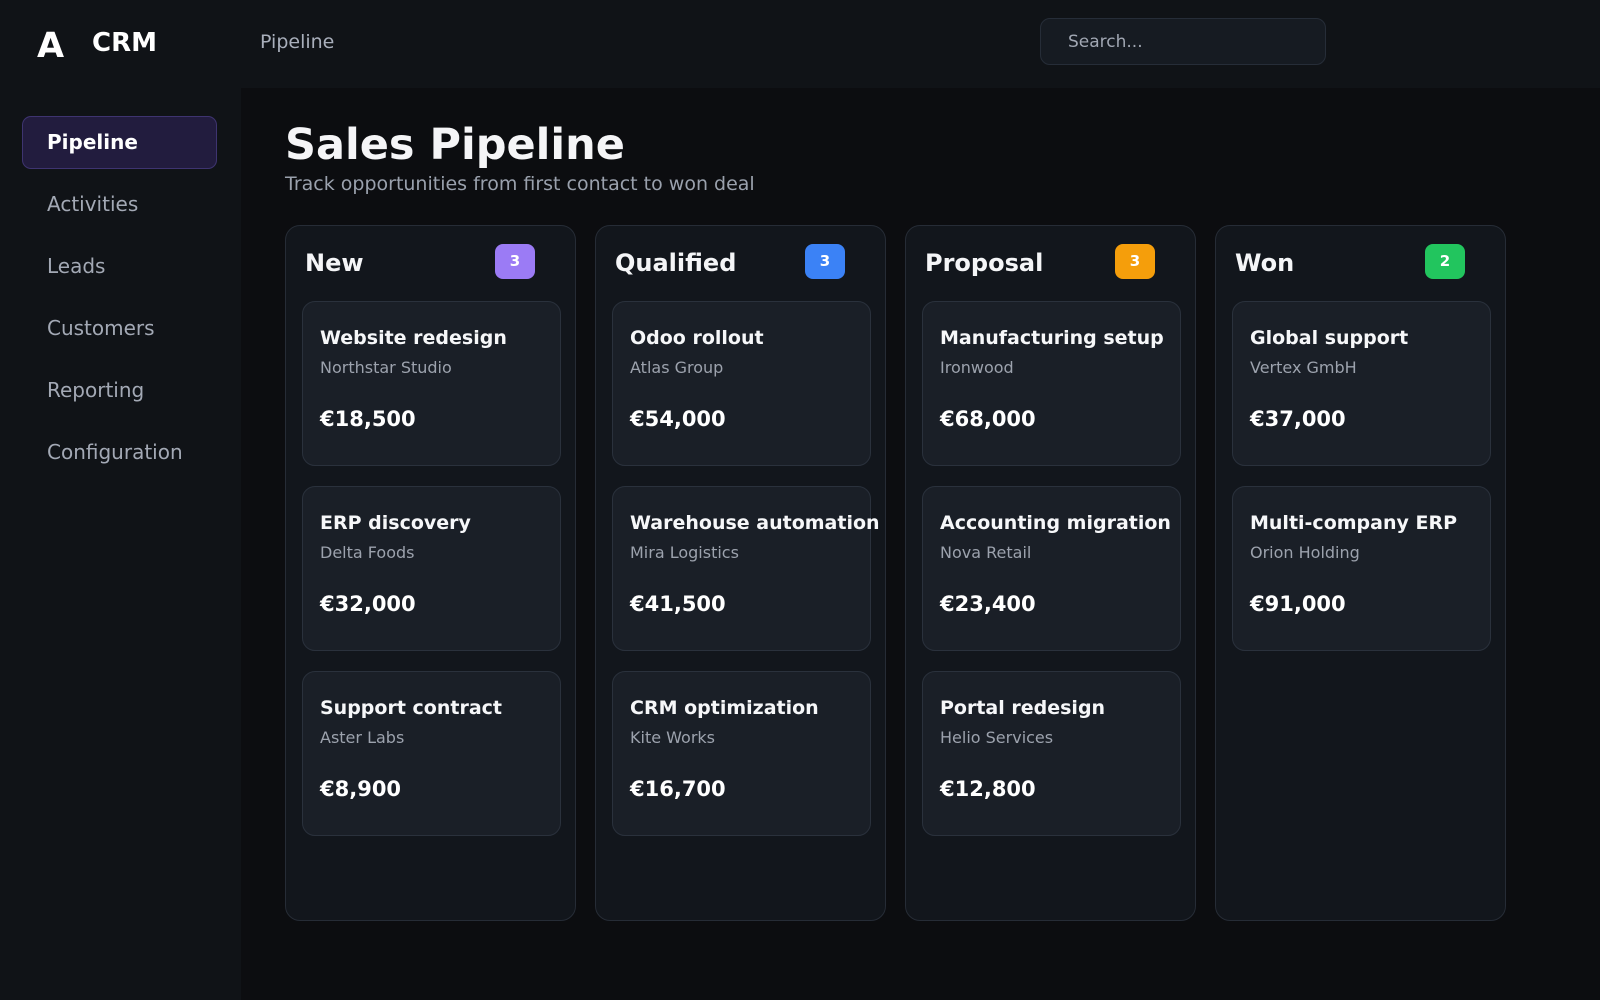  I want to click on deal-amount: €16,700, so click(678, 789).